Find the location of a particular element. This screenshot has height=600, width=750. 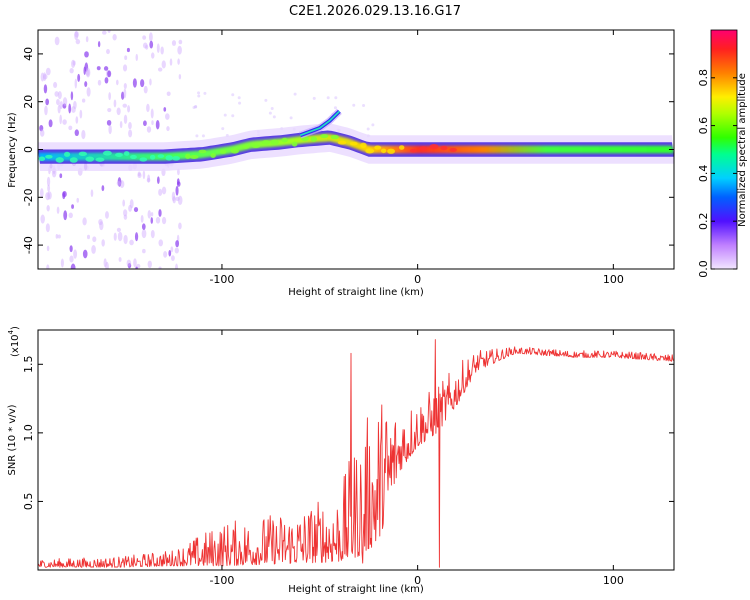

branch-core is located at coordinates (319, 123).